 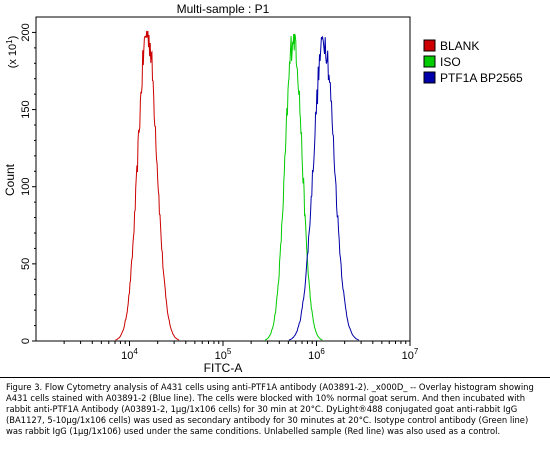 I want to click on x-tick-label-3: 10⁷, so click(x=410, y=354).